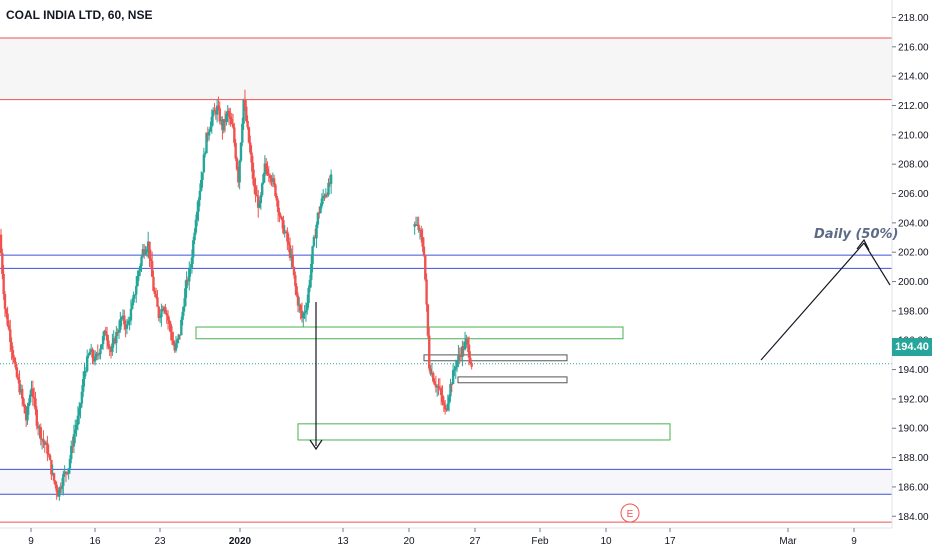  What do you see at coordinates (240, 541) in the screenshot?
I see `time-tick-label: 2020` at bounding box center [240, 541].